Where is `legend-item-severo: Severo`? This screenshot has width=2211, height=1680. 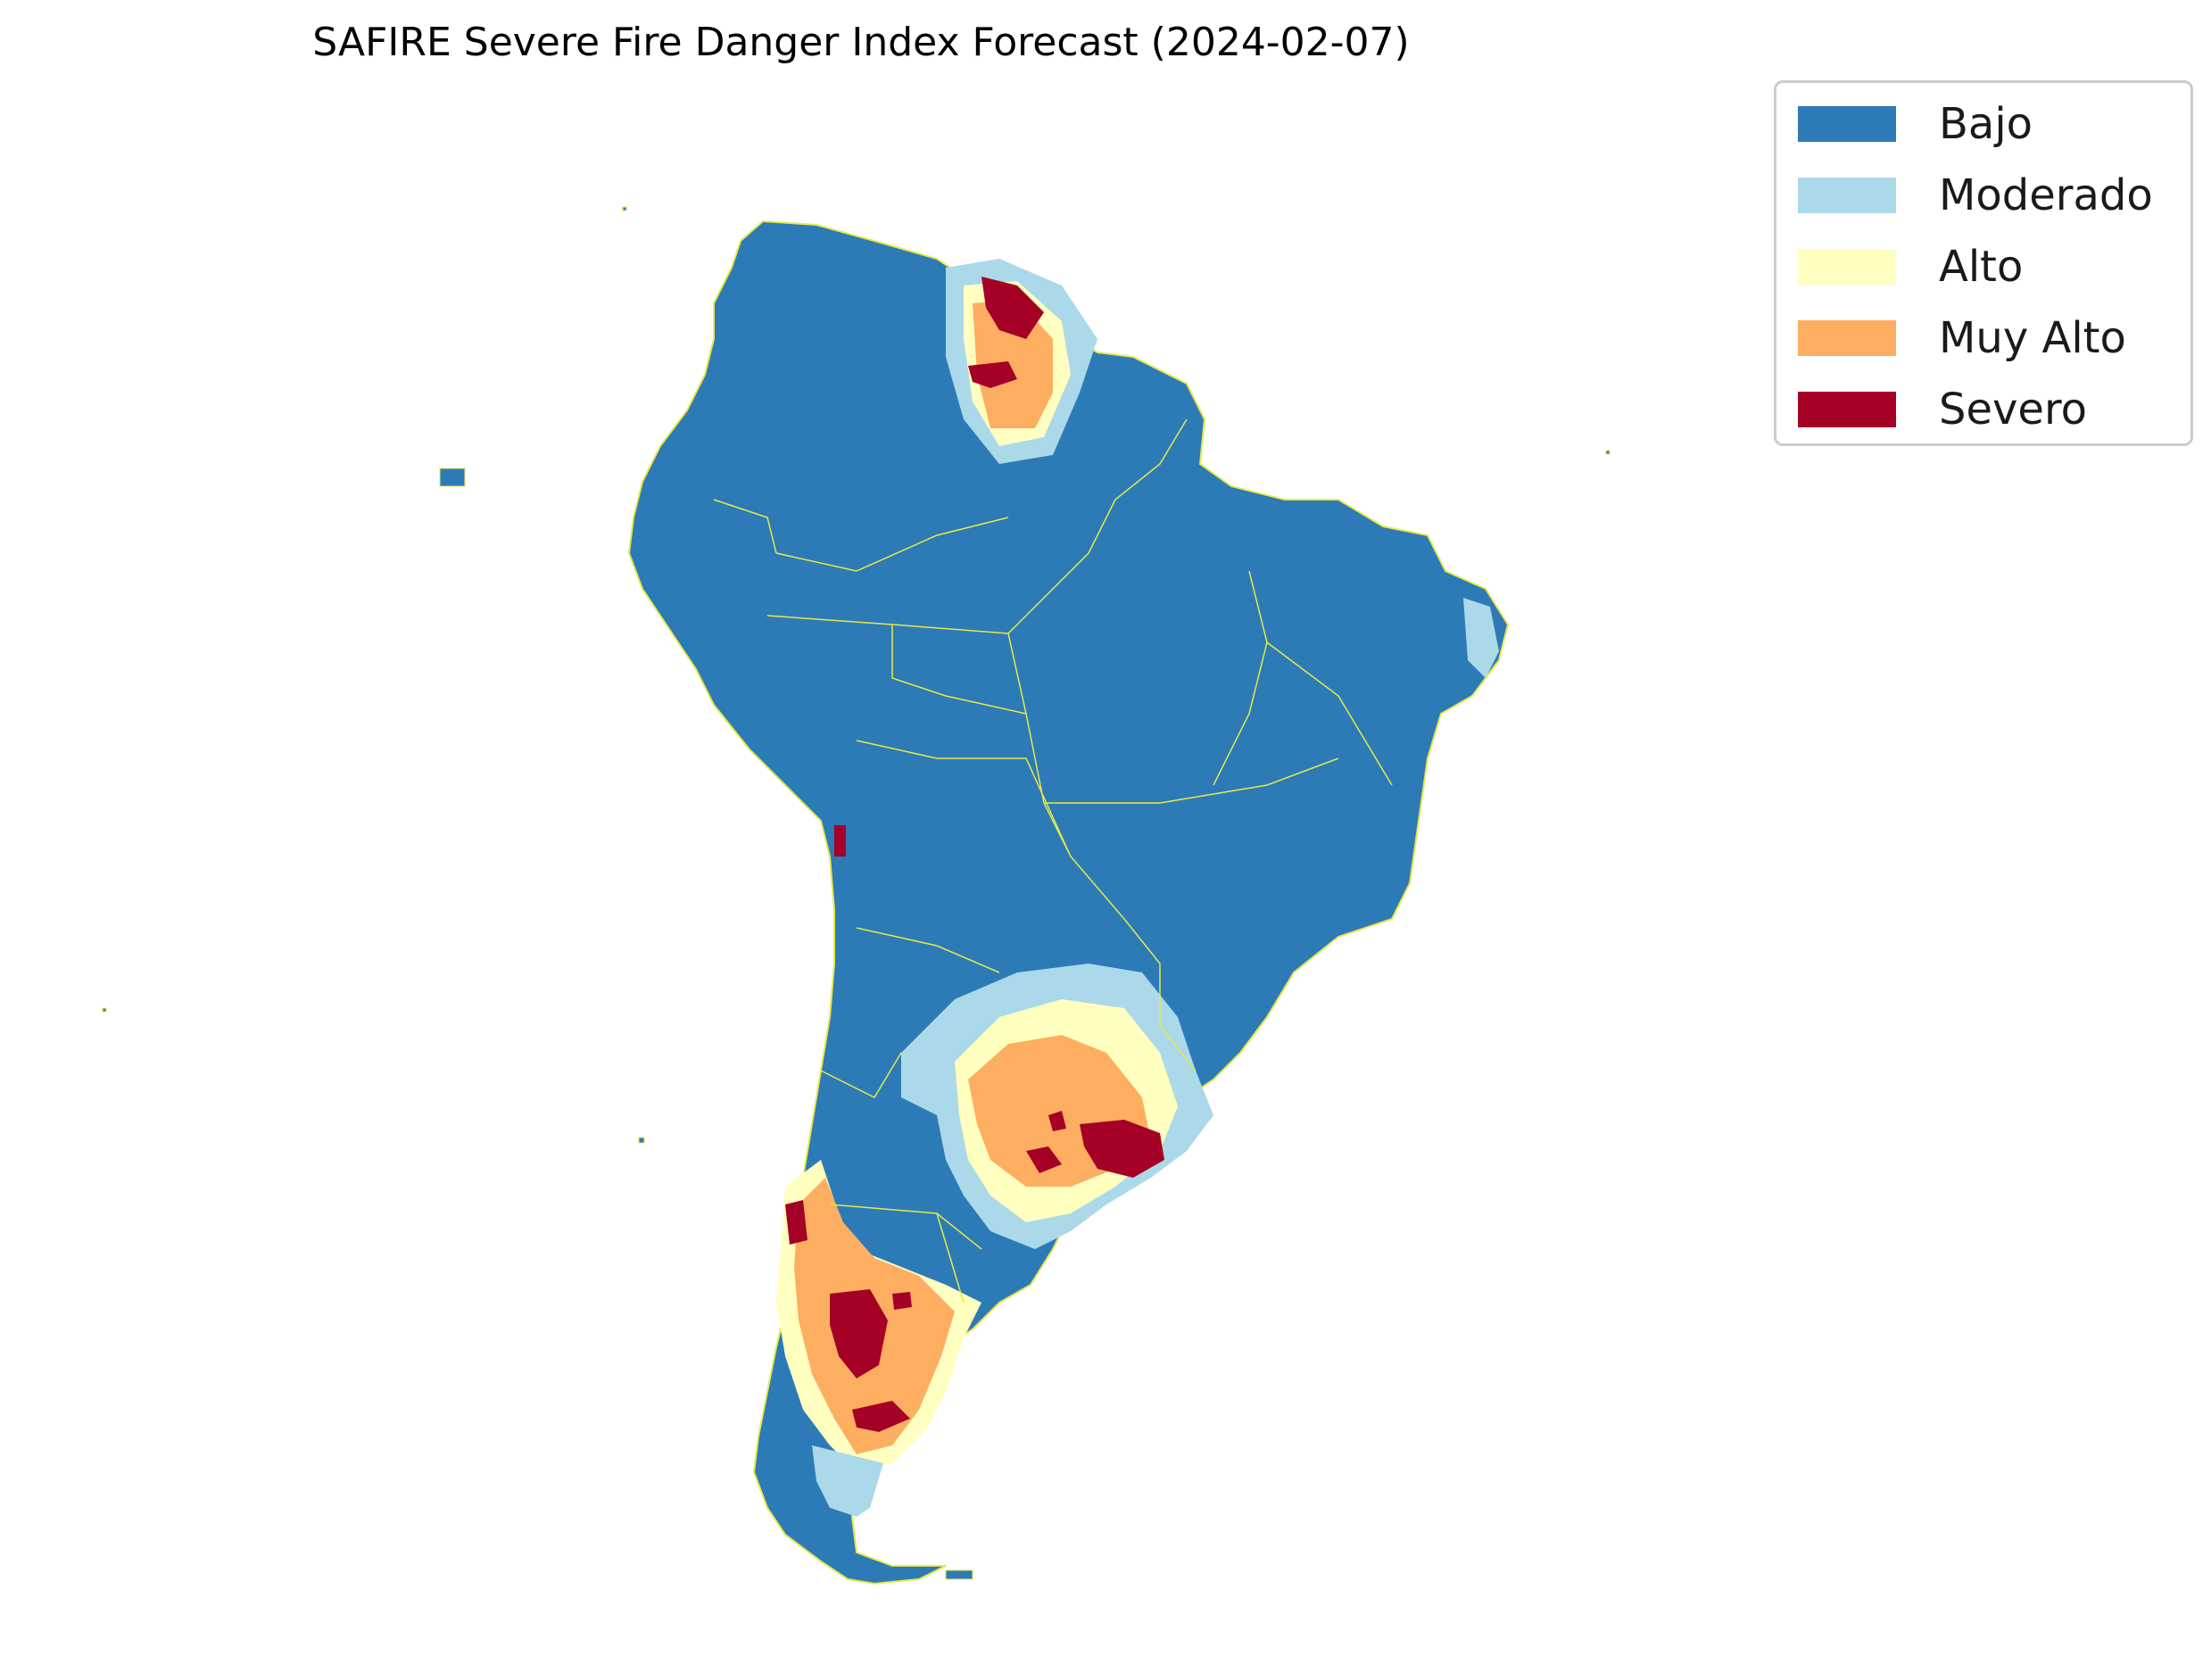
legend-item-severo: Severo is located at coordinates (1994, 409).